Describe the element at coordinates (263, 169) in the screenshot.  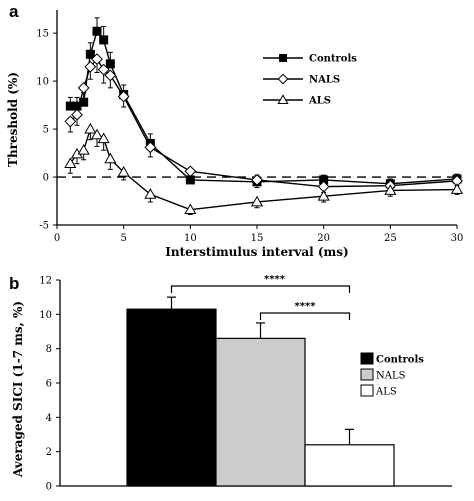
I see `series-line-als` at that location.